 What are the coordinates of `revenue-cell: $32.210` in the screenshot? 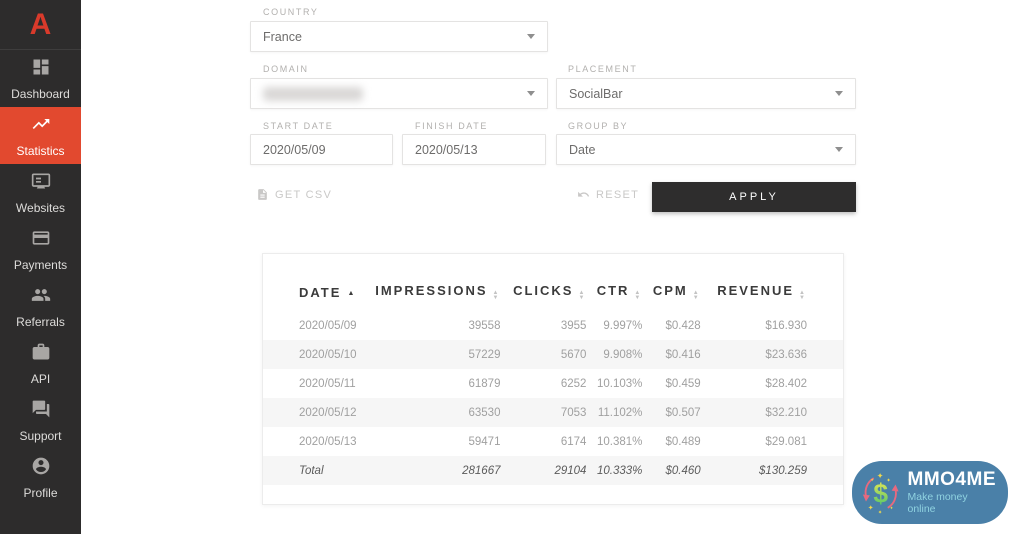 It's located at (786, 412).